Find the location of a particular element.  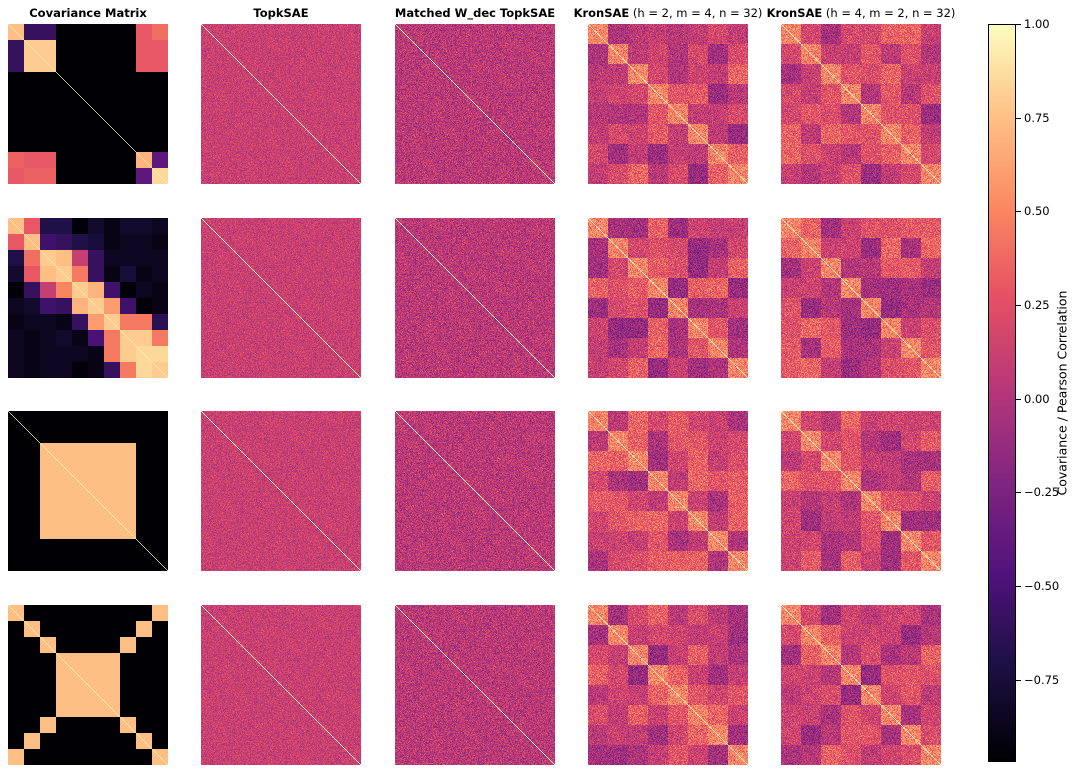

column-title-text: Covariance Matrix is located at coordinates (88, 13).